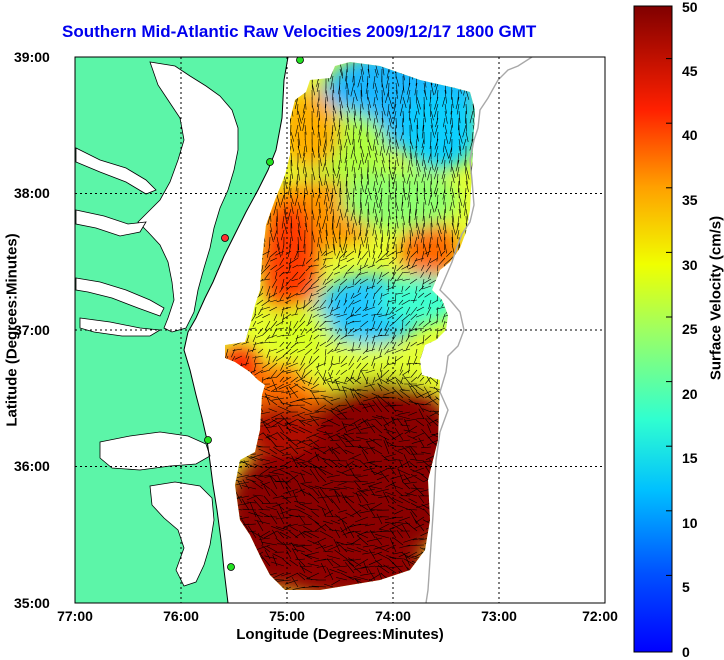 The height and width of the screenshot is (660, 724). What do you see at coordinates (690, 523) in the screenshot?
I see `colorbar-tick-label: 10` at bounding box center [690, 523].